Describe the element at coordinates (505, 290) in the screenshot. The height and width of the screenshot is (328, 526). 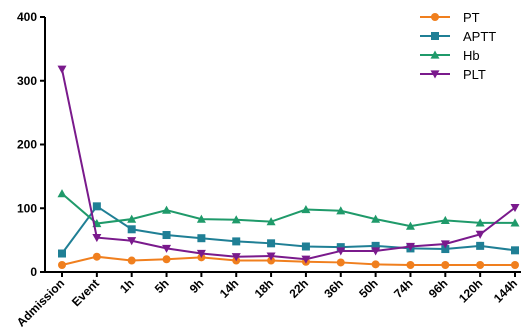
I see `x-tick-label: 144h` at that location.